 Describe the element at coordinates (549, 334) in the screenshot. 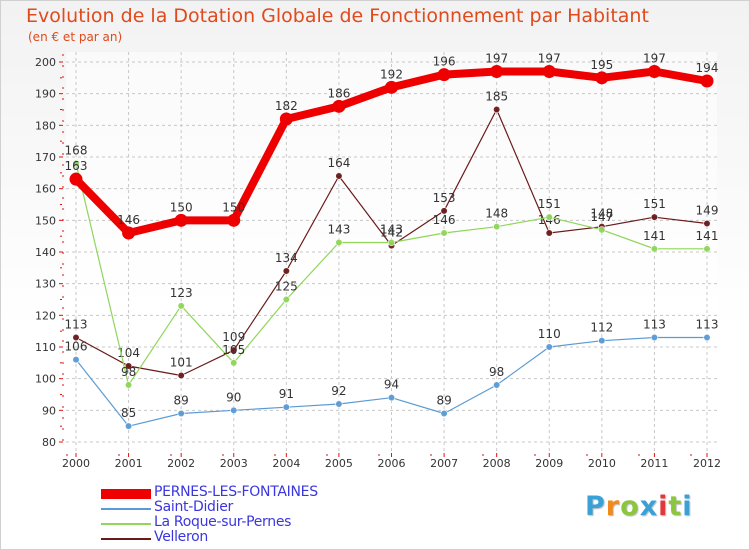

I see `data-label: 110` at that location.